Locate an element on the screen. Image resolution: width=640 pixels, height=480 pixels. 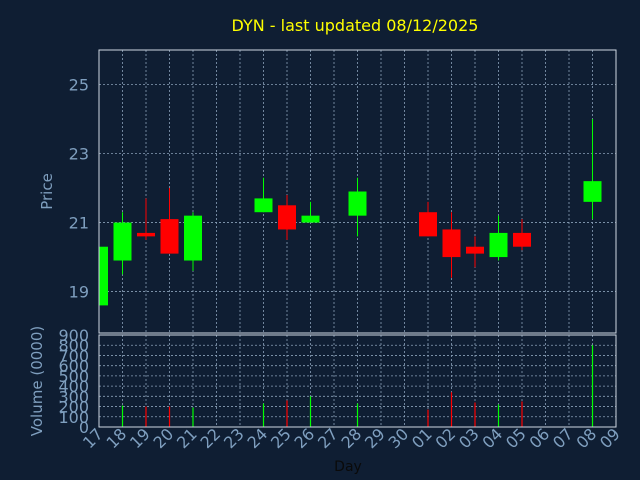
price-y-tick: 21 is located at coordinates (79, 223).